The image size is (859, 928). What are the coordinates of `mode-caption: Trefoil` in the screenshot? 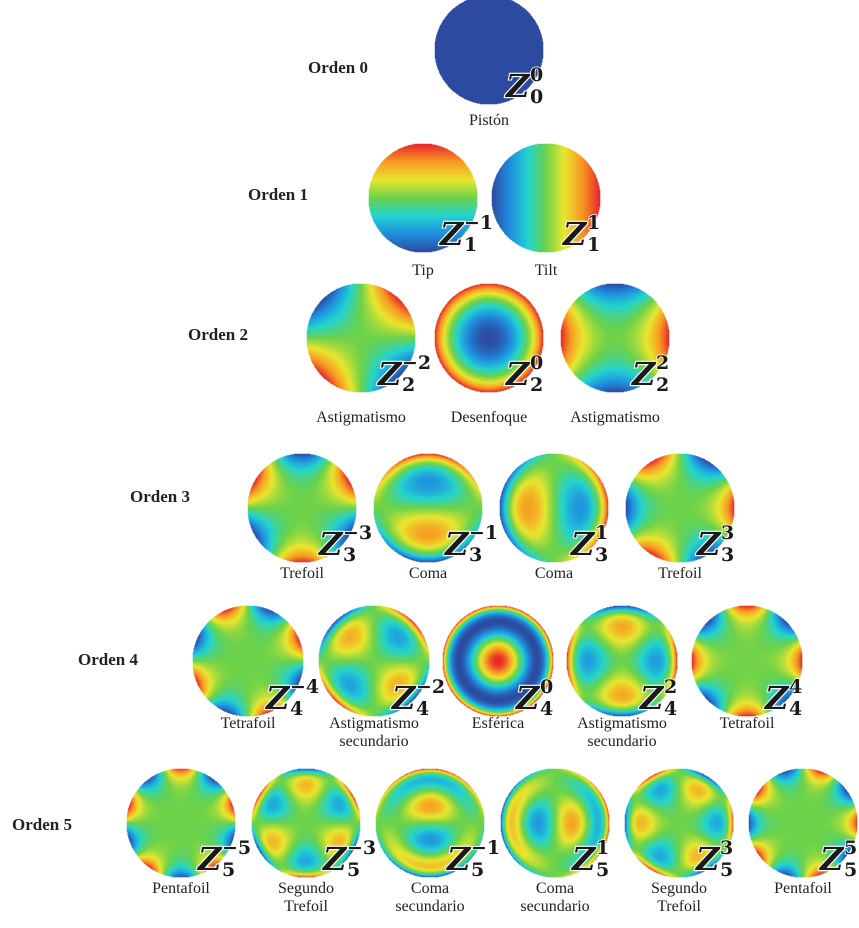 It's located at (302, 574).